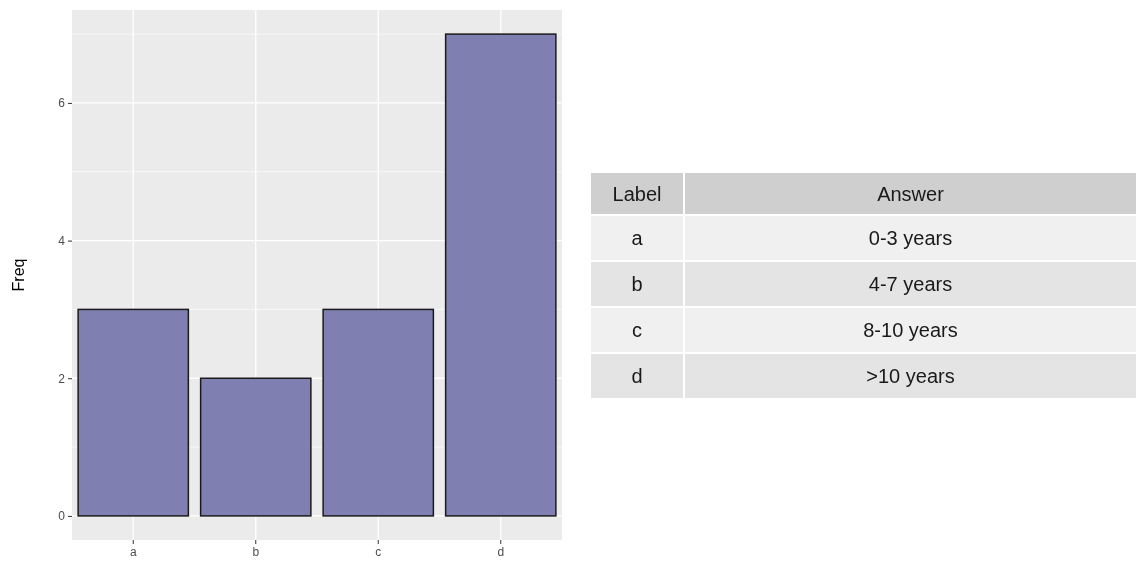 This screenshot has width=1139, height=565. Describe the element at coordinates (637, 376) in the screenshot. I see `text: d` at that location.